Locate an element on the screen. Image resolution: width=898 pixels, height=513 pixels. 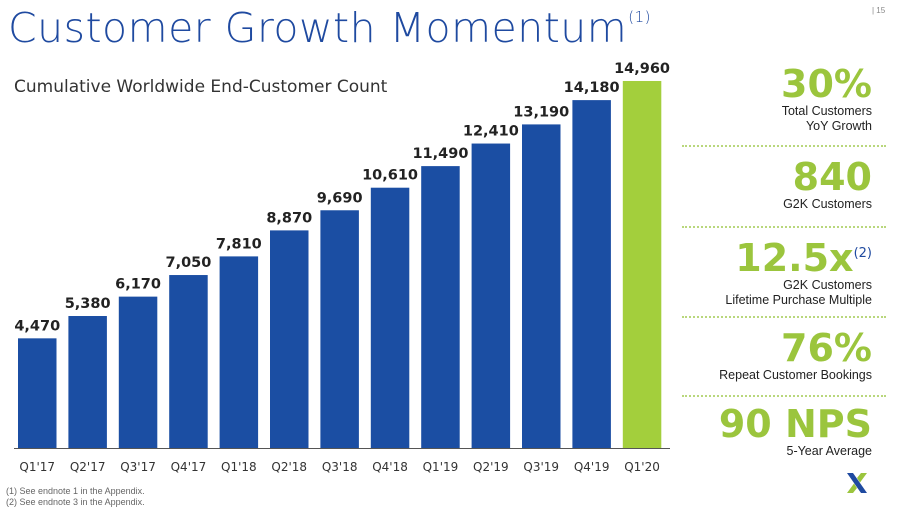
kpi-value: 90 NPS is located at coordinates (795, 424).